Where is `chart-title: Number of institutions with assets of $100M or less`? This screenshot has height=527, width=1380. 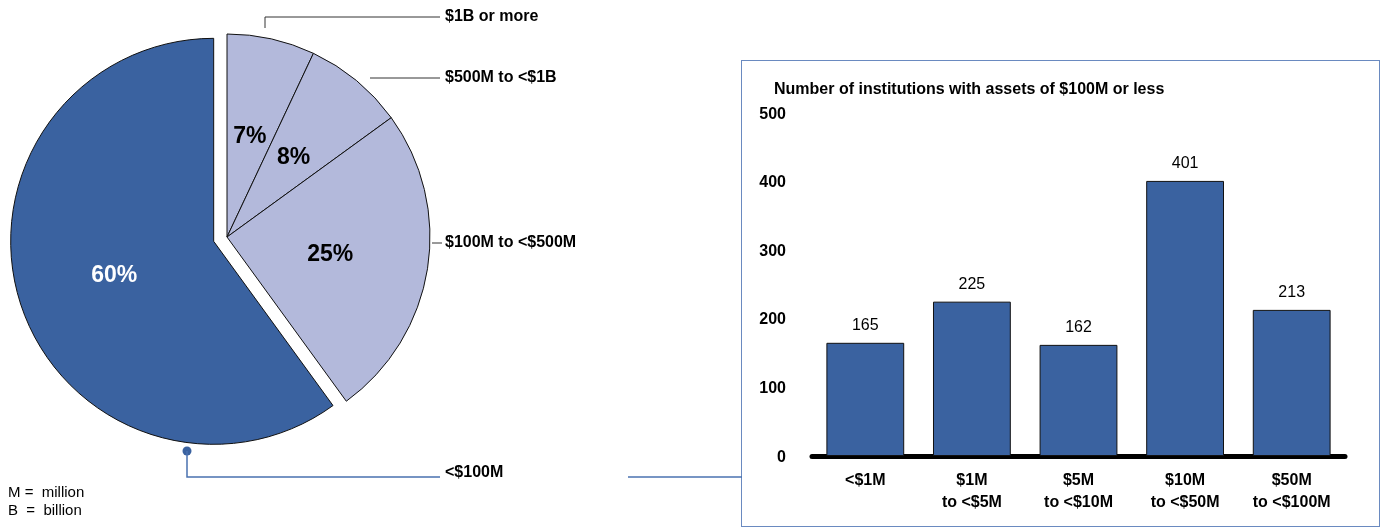
chart-title: Number of institutions with assets of $100M or less is located at coordinates (969, 88).